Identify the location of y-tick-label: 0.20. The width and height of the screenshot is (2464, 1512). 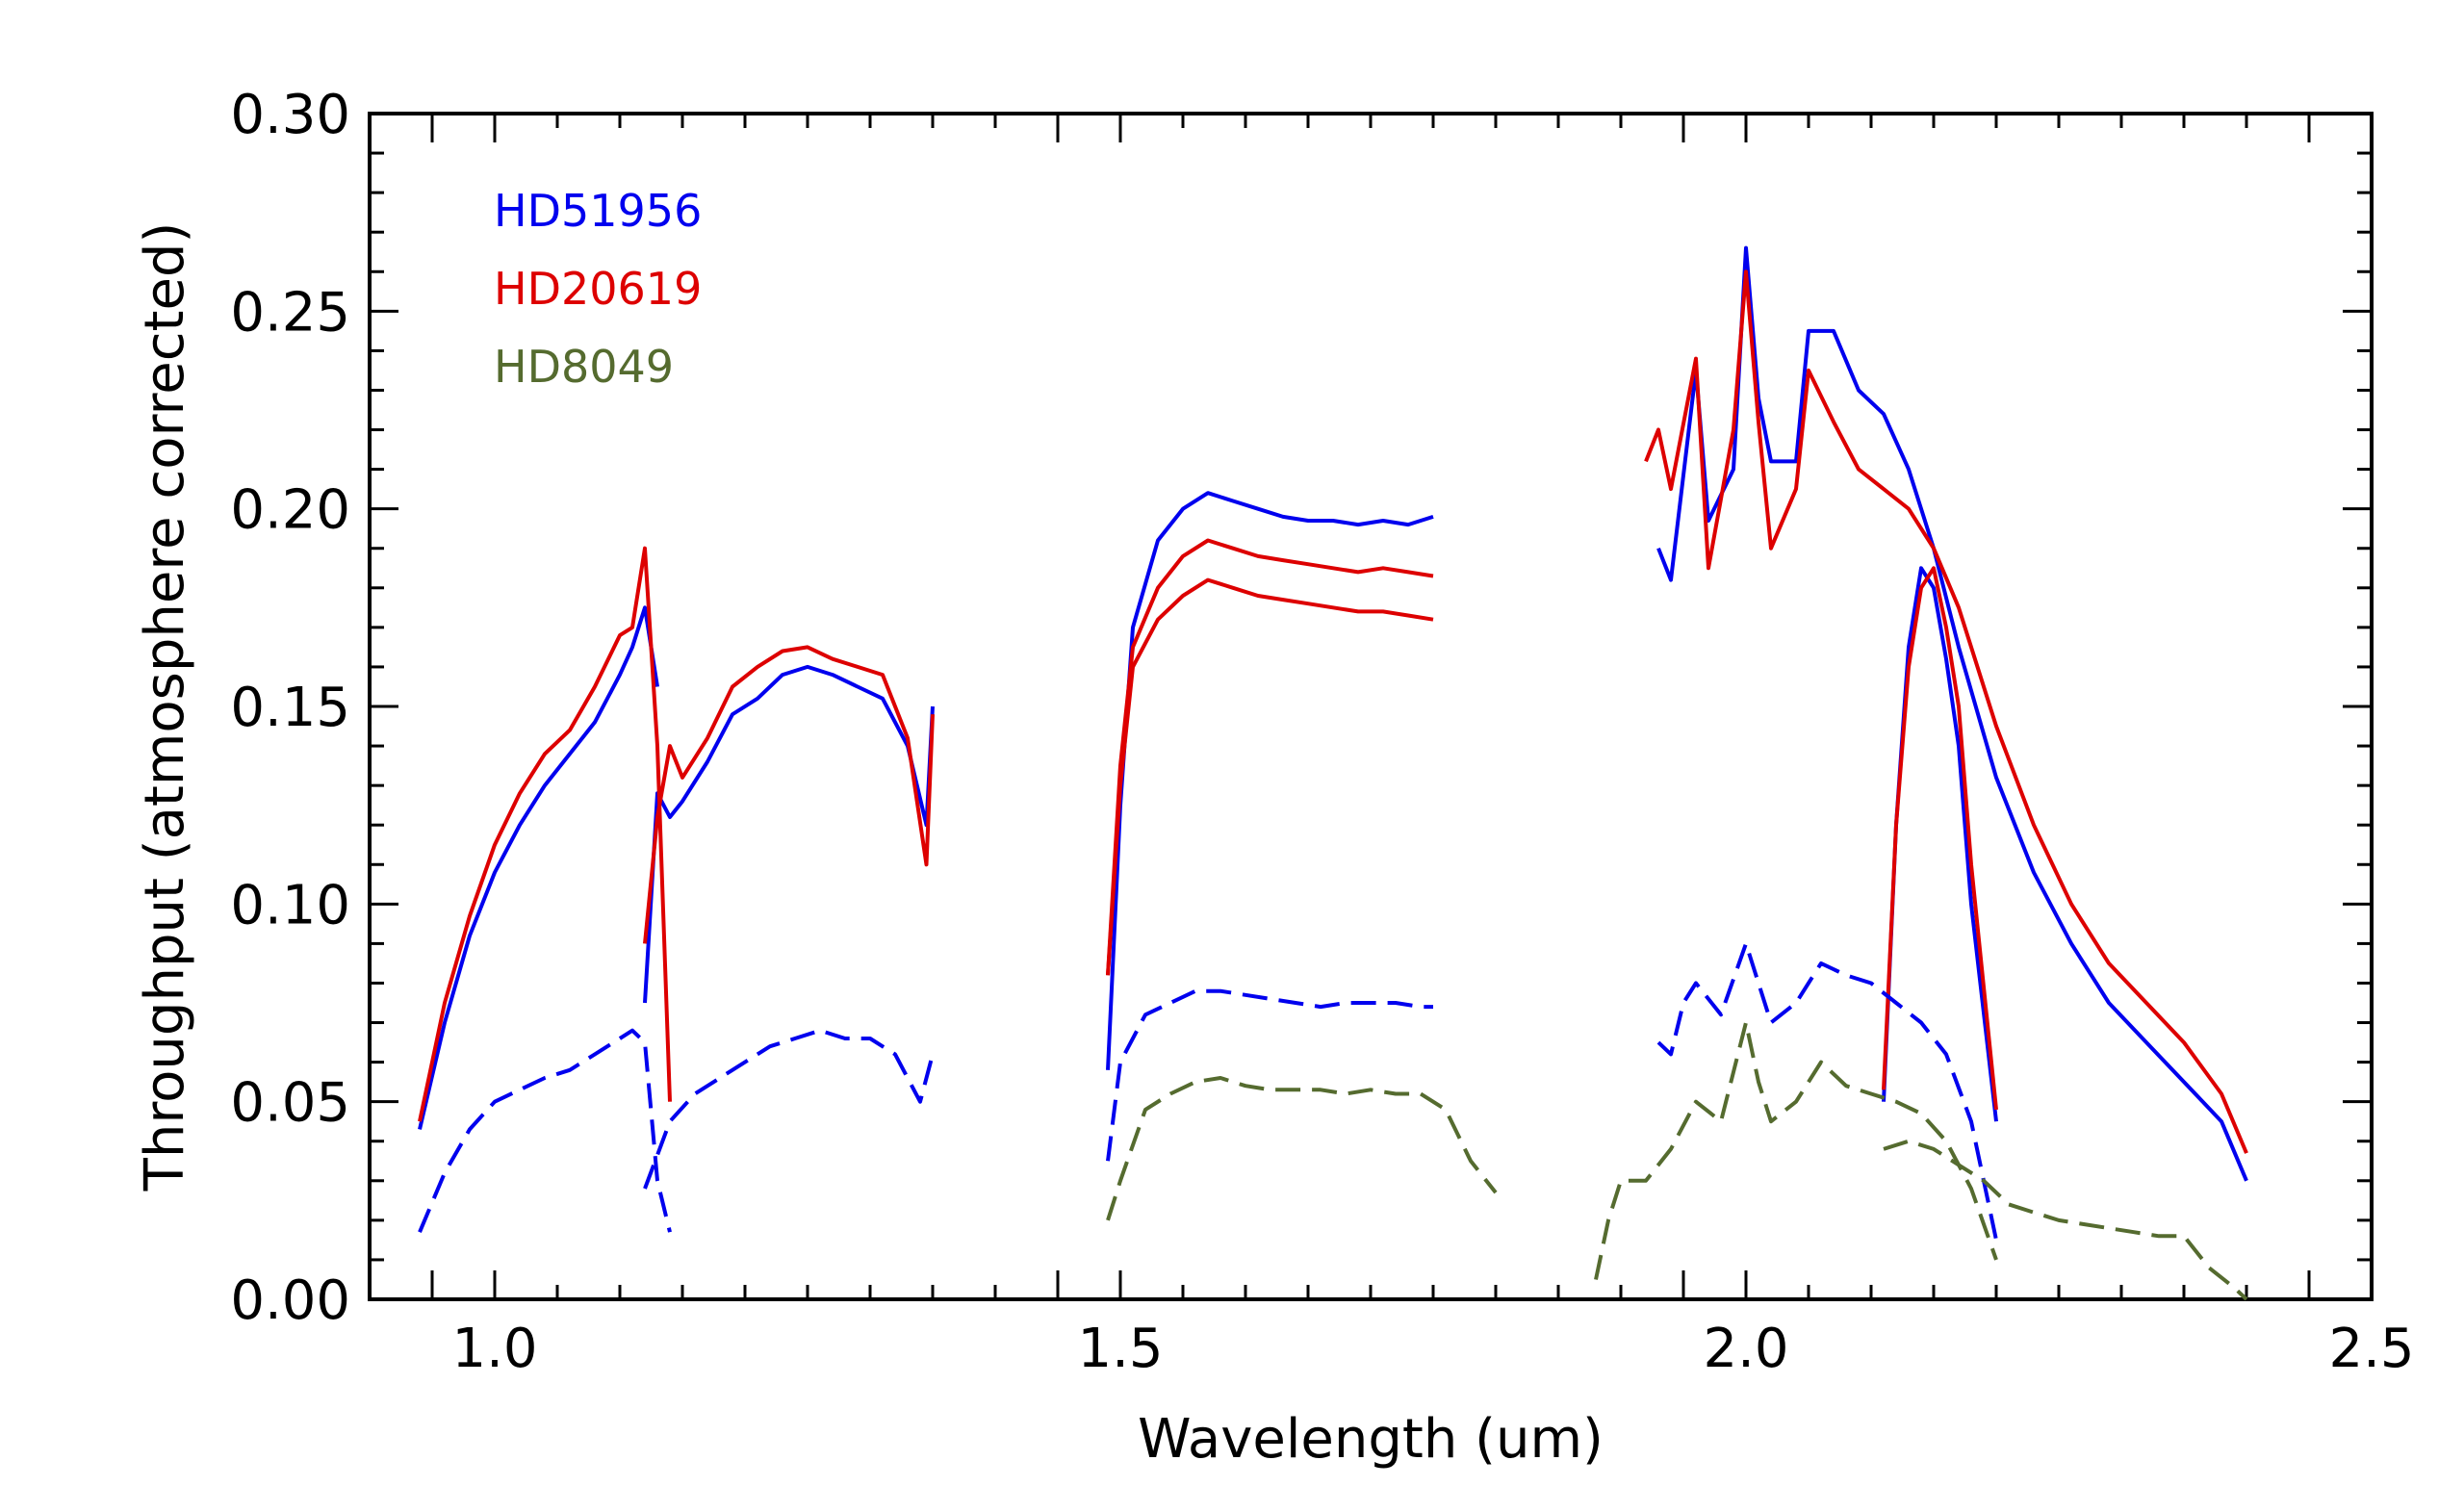
(290, 510).